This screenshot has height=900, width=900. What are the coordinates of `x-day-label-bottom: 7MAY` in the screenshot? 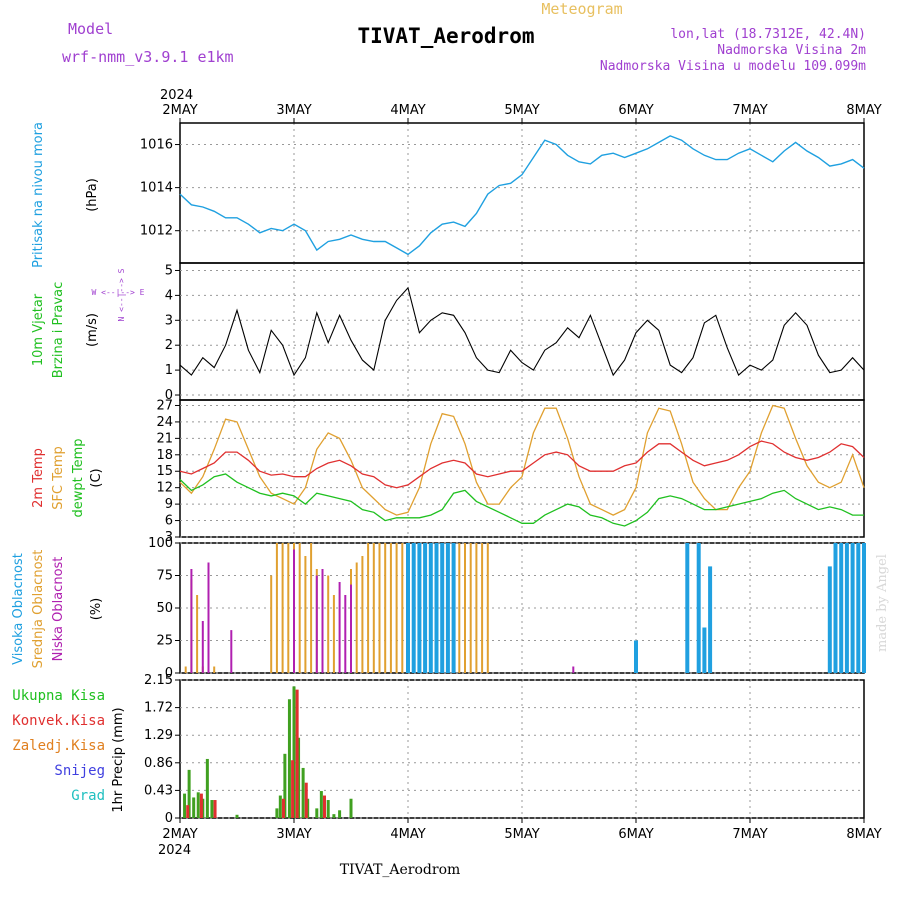 It's located at (749, 834).